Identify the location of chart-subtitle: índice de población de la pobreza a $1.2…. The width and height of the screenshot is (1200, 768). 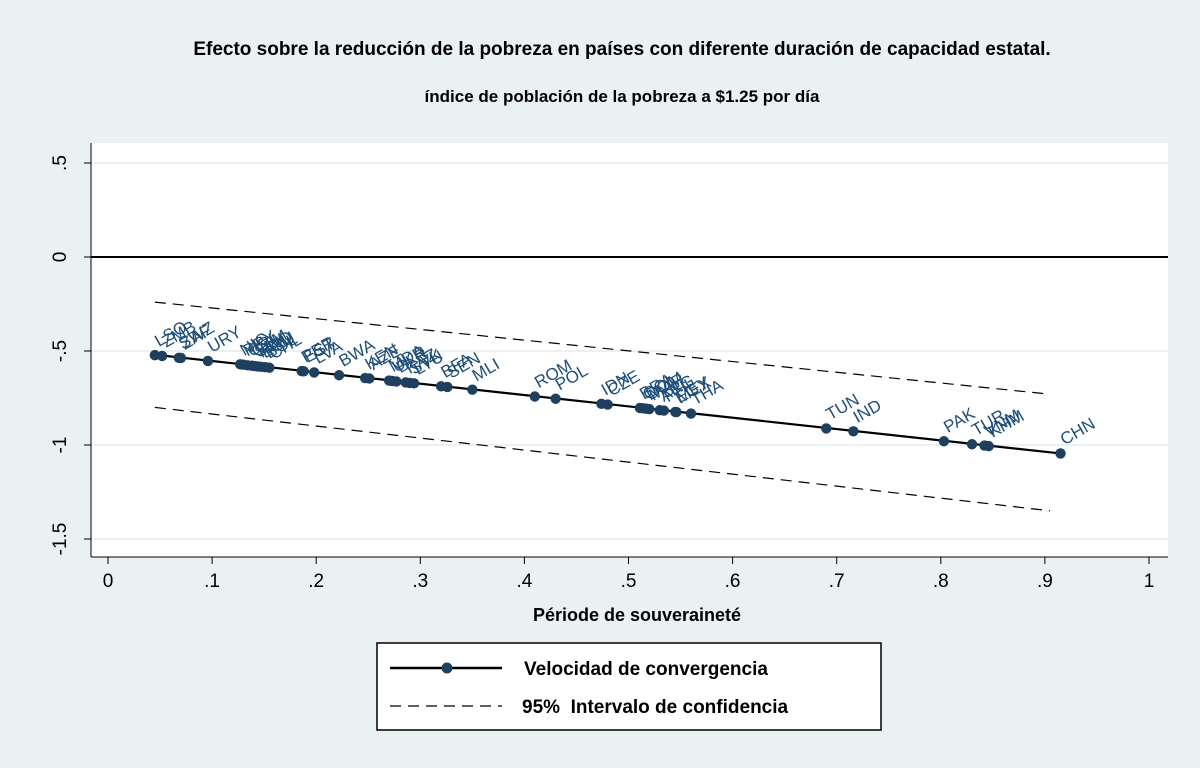
(622, 96).